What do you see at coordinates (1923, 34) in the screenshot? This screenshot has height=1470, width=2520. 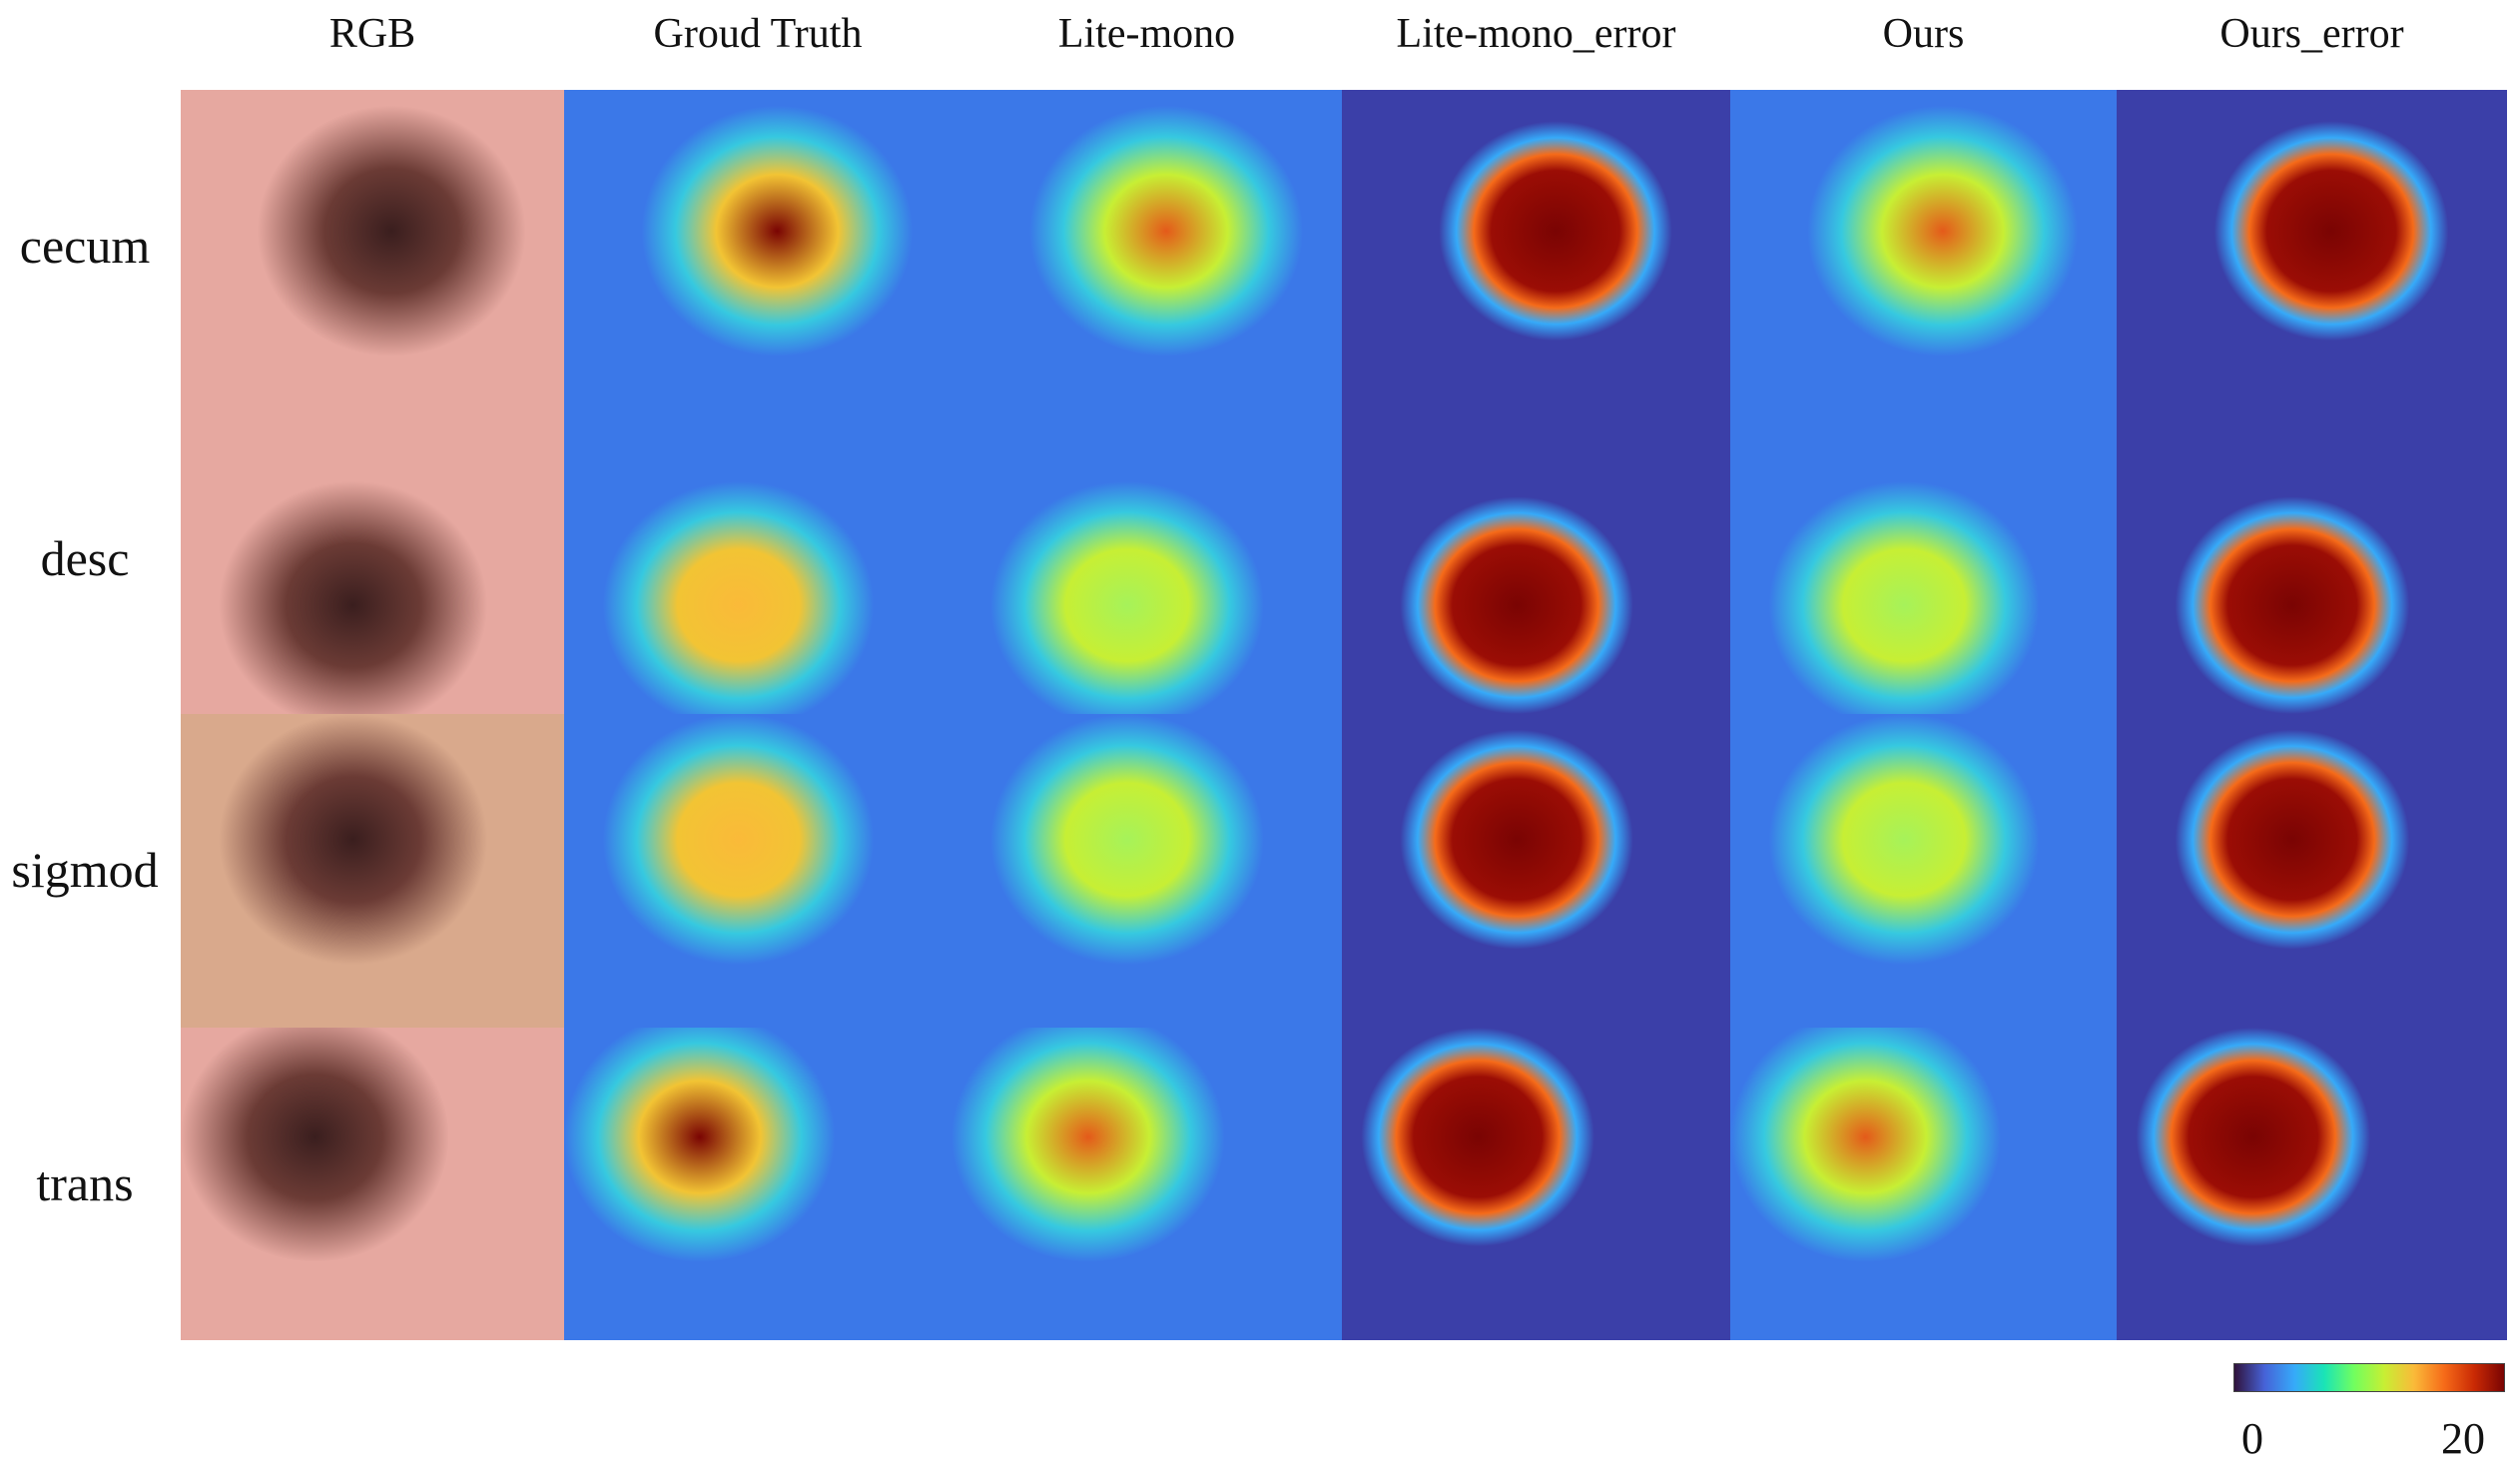 I see `column-header: Ours` at bounding box center [1923, 34].